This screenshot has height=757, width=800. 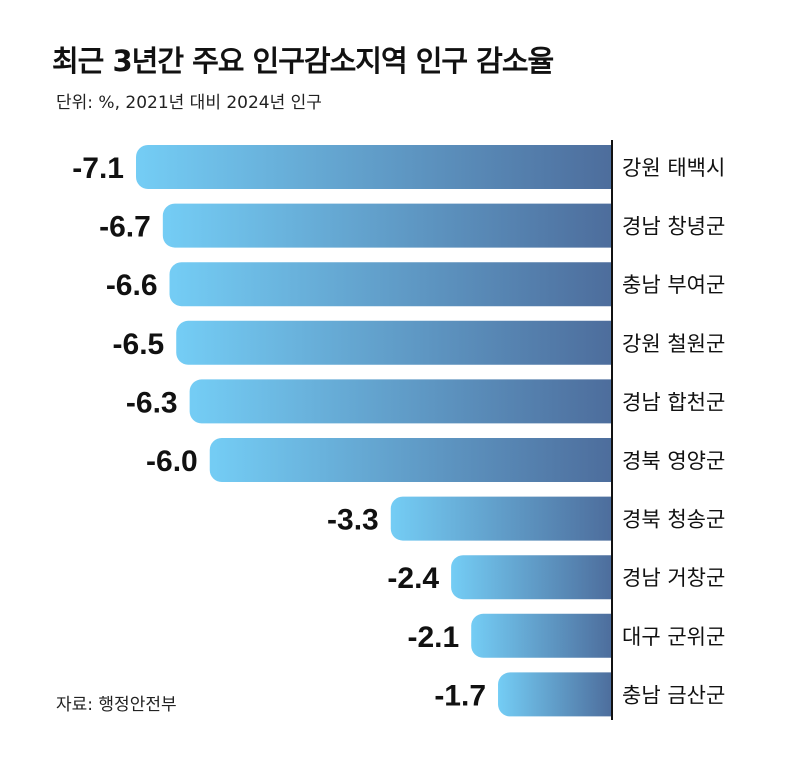 I want to click on bar-value-label: -2.4, so click(x=413, y=578).